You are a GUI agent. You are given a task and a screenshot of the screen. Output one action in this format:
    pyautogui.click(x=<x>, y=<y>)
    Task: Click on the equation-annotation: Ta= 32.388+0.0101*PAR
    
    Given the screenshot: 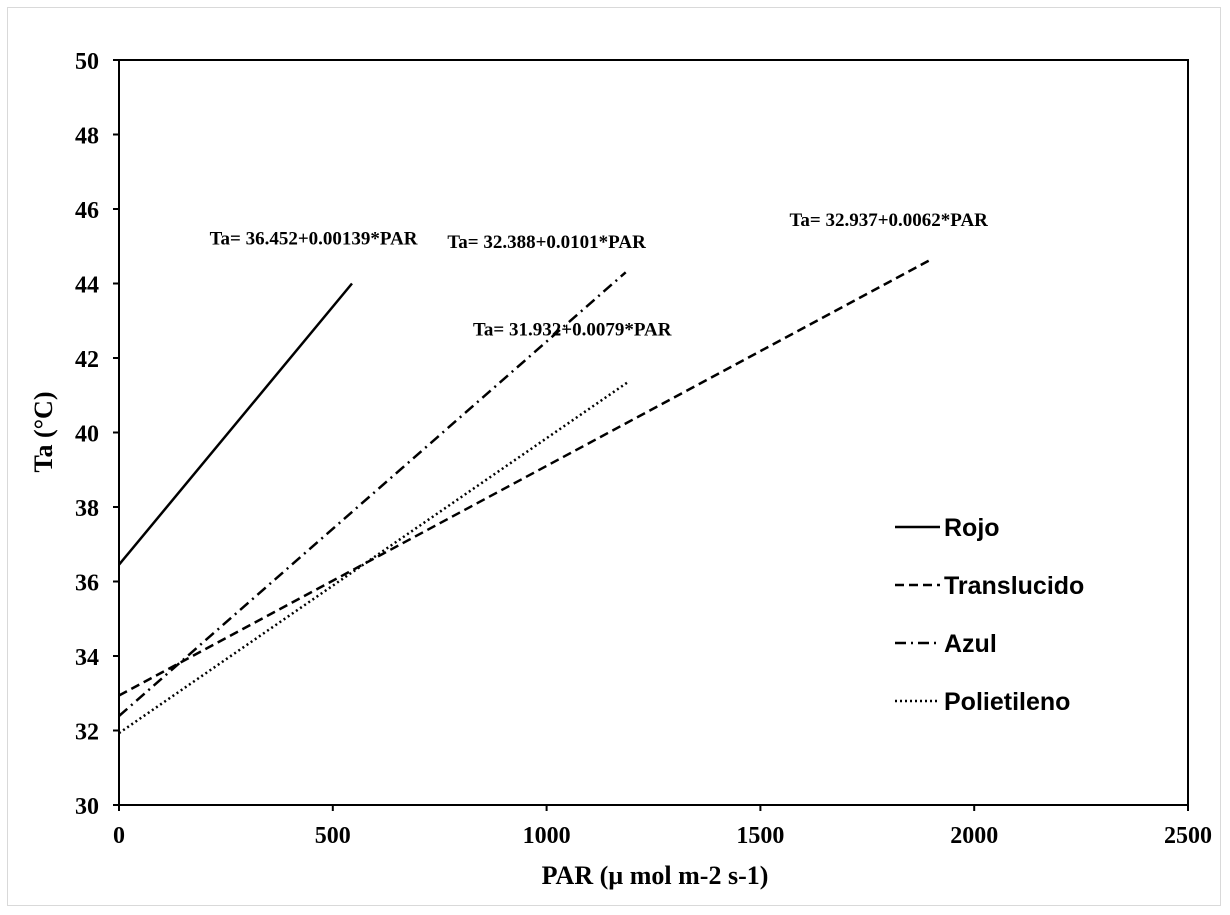 What is the action you would take?
    pyautogui.click(x=546, y=242)
    